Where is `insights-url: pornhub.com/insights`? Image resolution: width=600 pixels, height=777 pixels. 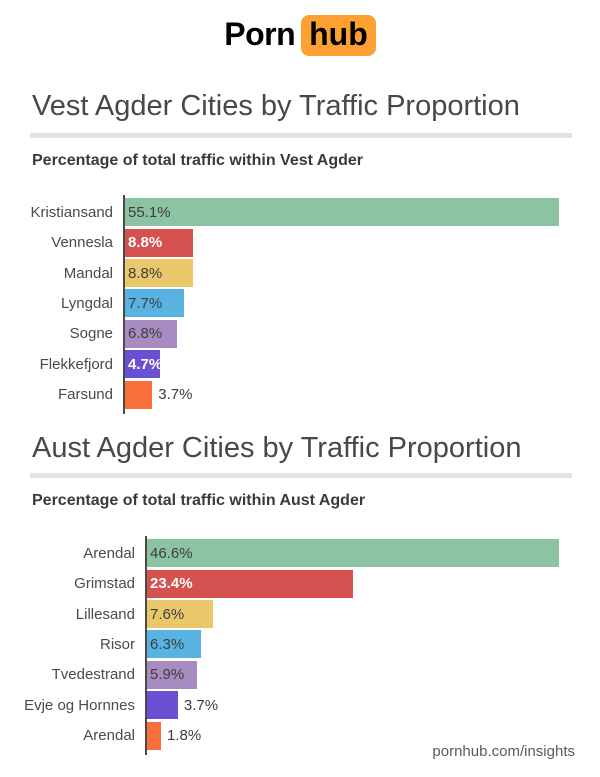
insights-url: pornhub.com/insights is located at coordinates (503, 751).